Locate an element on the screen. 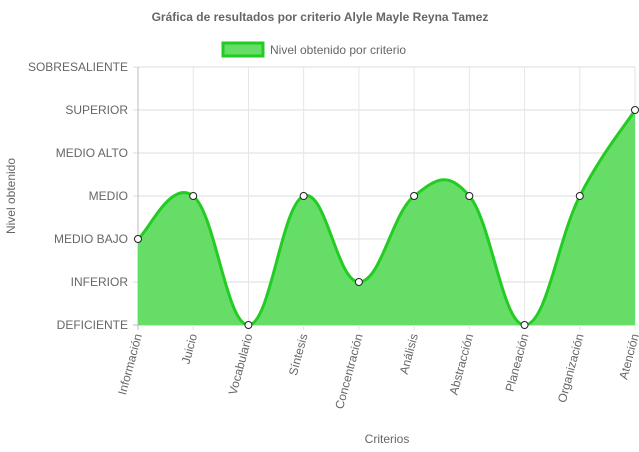  x-tick-label: Concentración is located at coordinates (349, 371).